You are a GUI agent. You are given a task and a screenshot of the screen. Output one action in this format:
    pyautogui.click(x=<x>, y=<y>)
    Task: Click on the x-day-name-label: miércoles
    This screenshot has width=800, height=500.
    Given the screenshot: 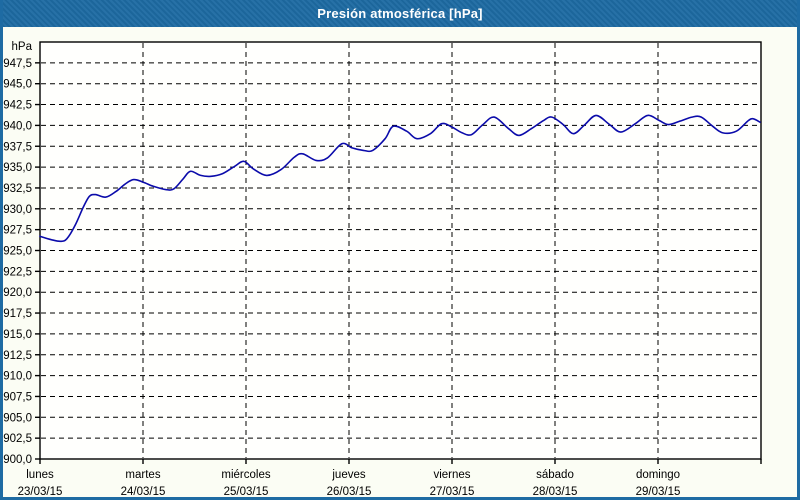 What is the action you would take?
    pyautogui.click(x=245, y=475)
    